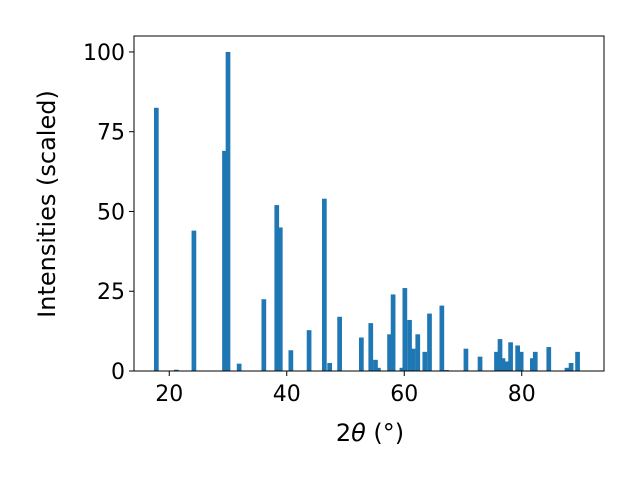 The height and width of the screenshot is (480, 640). Describe the element at coordinates (111, 212) in the screenshot. I see `y-tick-label: 50` at that location.